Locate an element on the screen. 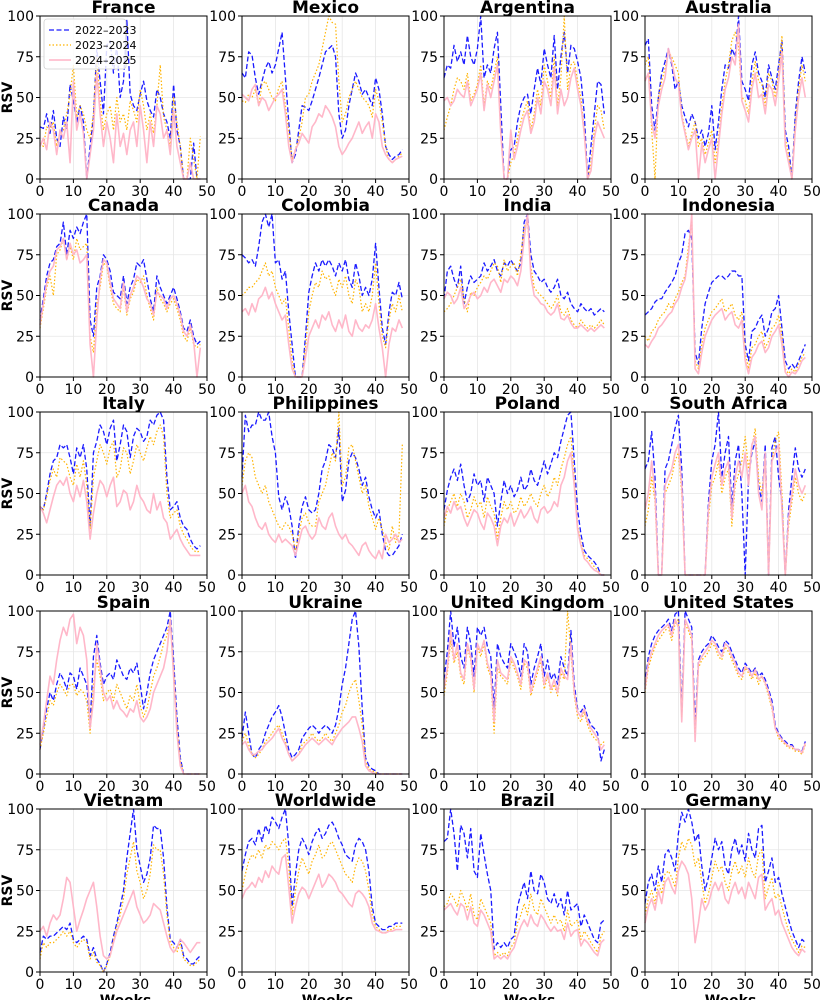 This screenshot has height=1000, width=823. panel-australia: 0 10 20 30 40 50 0 25 50 75 100 Australia is located at coordinates (716, 100).